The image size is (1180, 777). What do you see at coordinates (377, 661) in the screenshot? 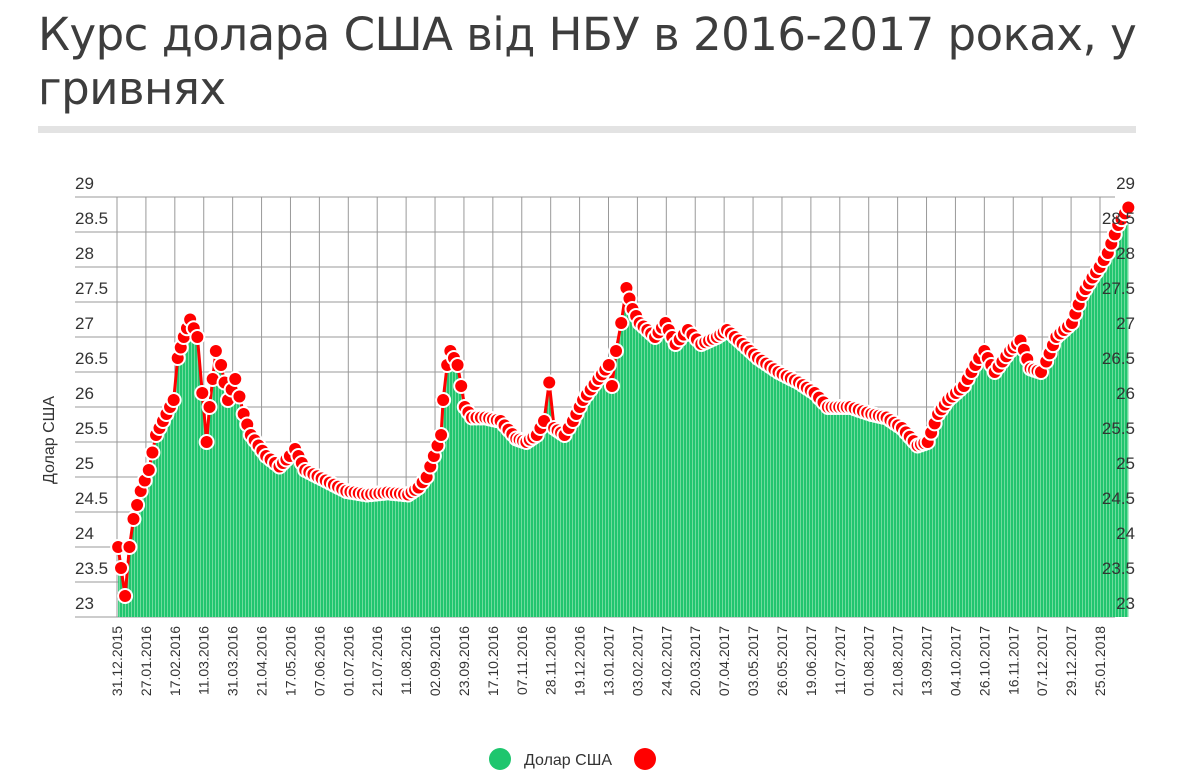
I see `x-tick-label: 21.07.2016` at bounding box center [377, 661].